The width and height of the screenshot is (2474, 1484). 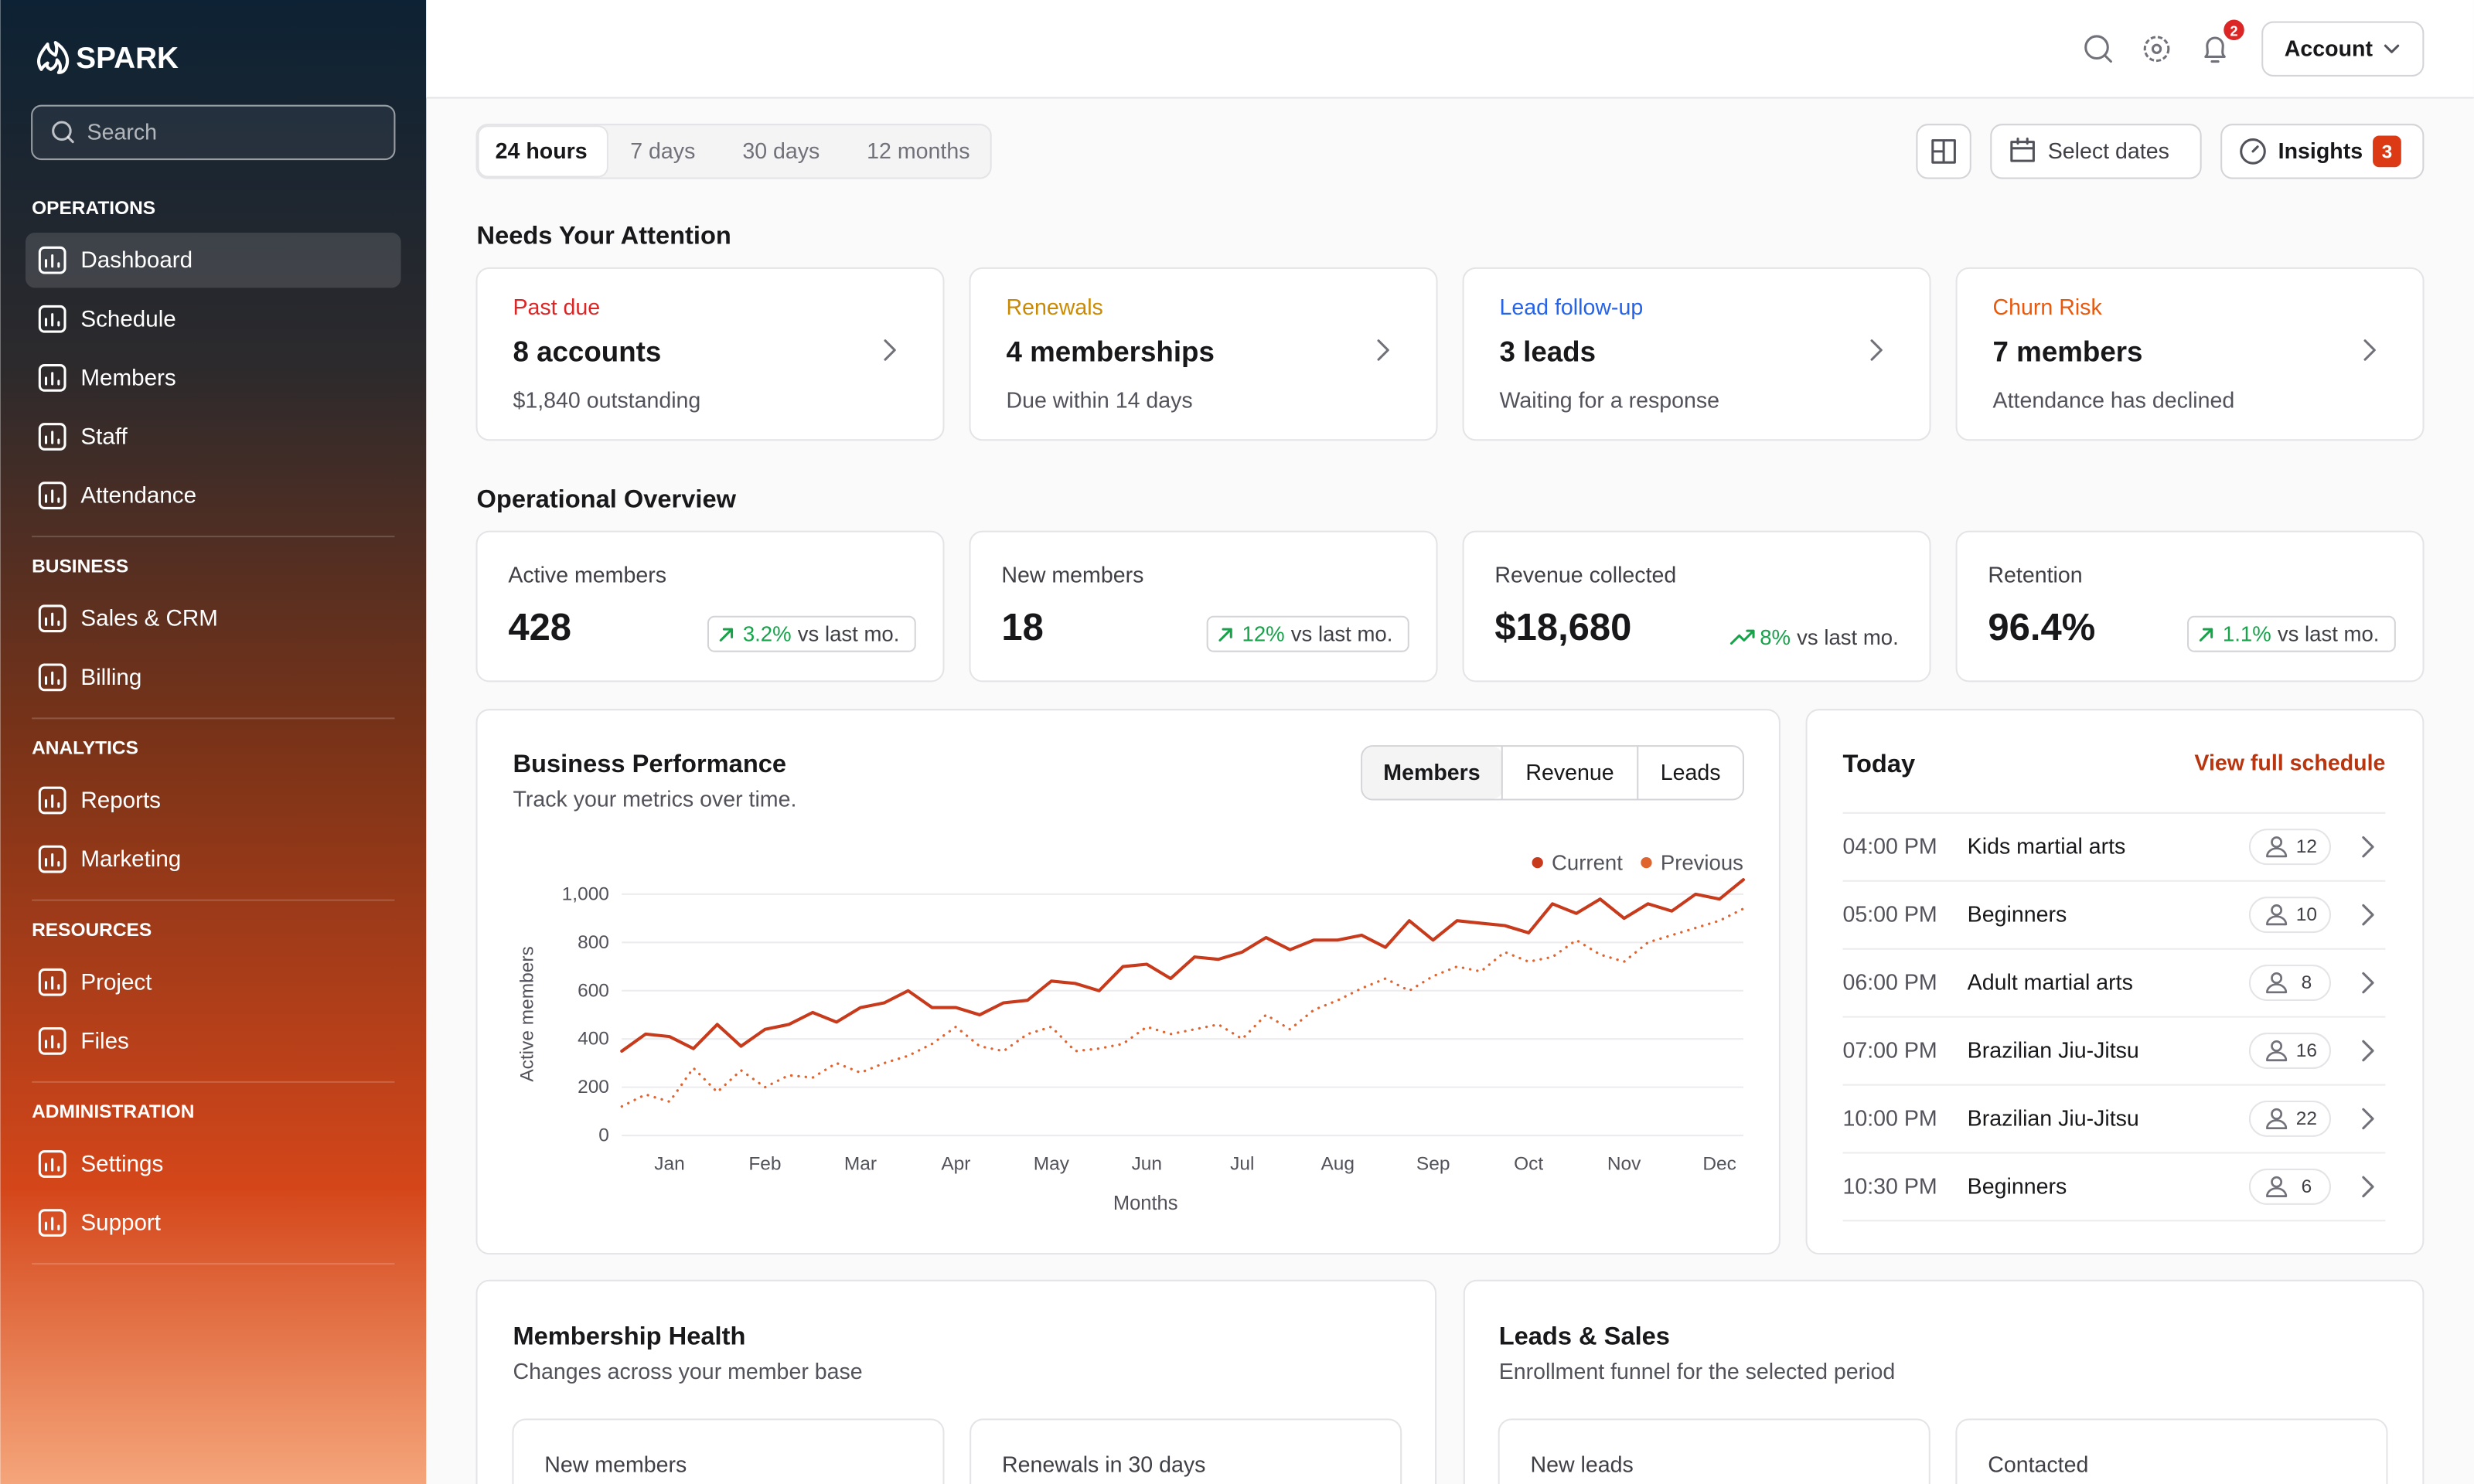 What do you see at coordinates (2343, 49) in the screenshot?
I see `account-button` at bounding box center [2343, 49].